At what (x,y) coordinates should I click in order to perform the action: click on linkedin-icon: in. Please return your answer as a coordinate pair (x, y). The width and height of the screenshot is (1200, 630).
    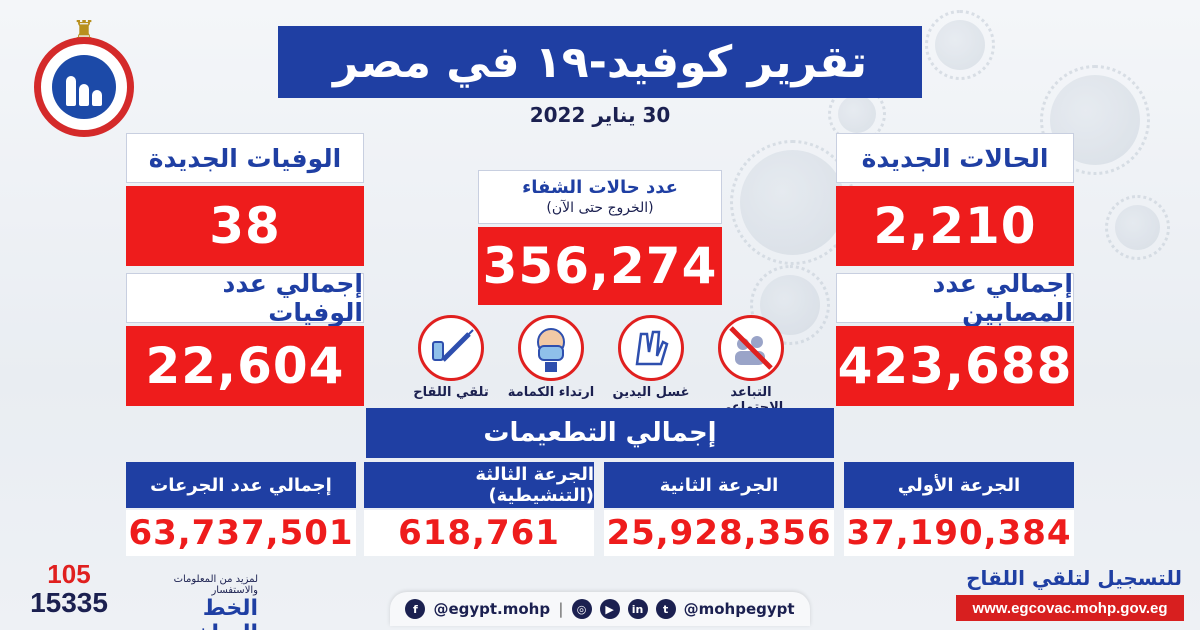
    Looking at the image, I should click on (637, 609).